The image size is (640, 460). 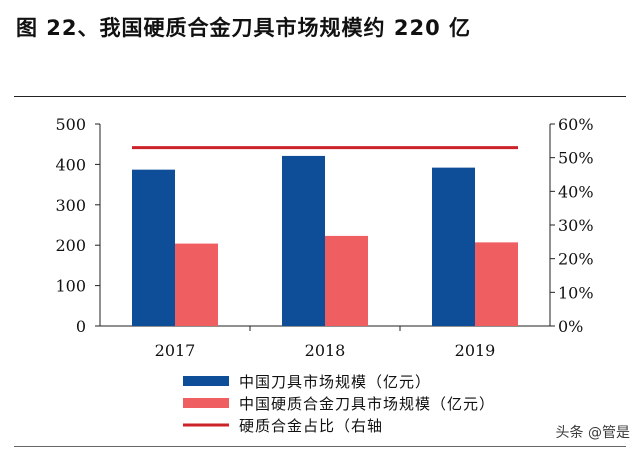 I want to click on y-tick-label-left: 0, so click(x=81, y=326).